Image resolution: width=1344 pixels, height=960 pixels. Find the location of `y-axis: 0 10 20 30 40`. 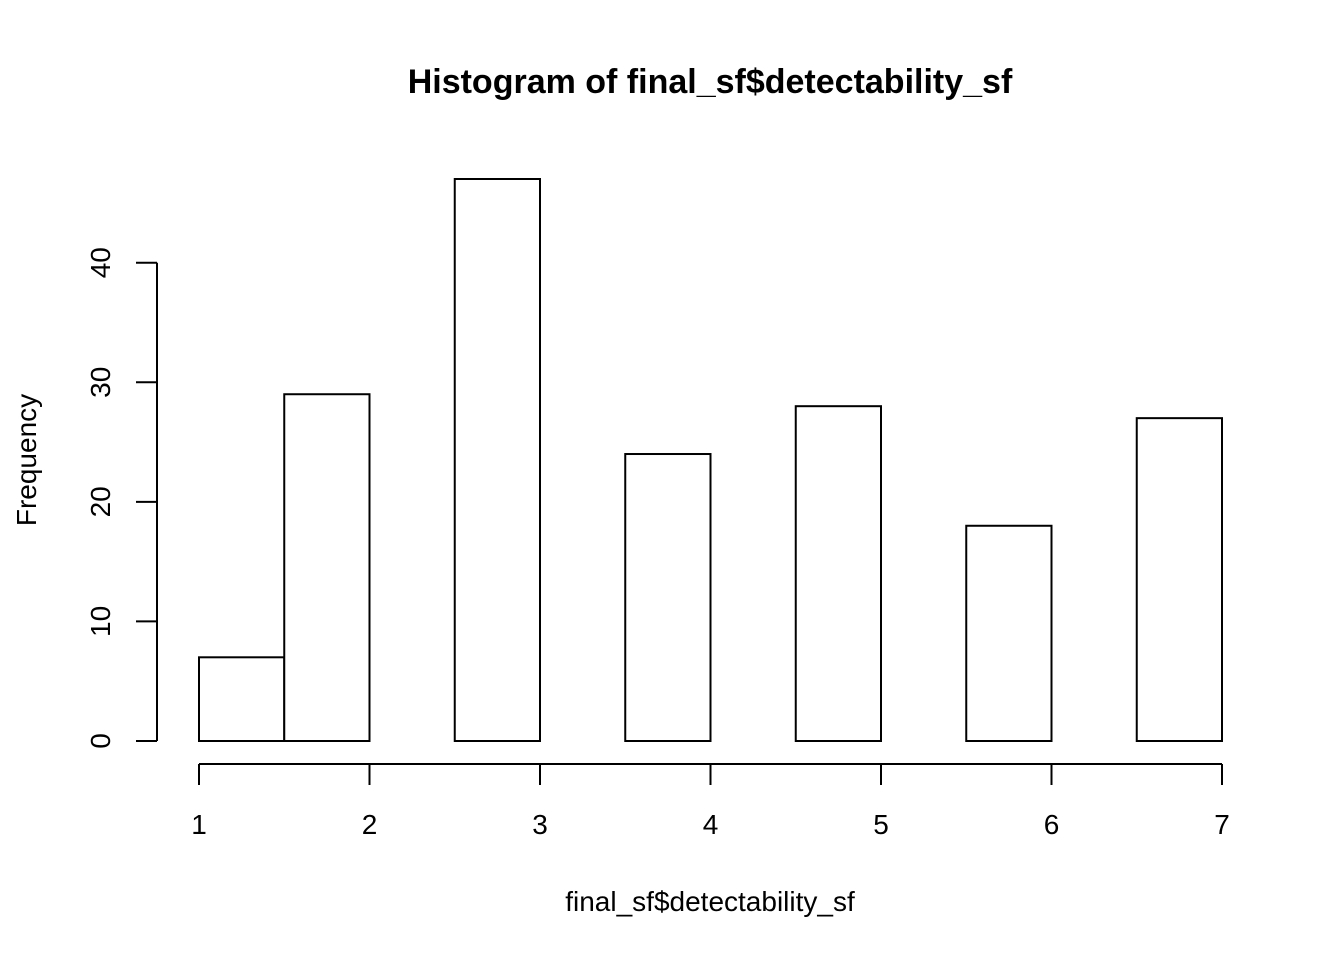

y-axis: 0 10 20 30 40 is located at coordinates (121, 498).